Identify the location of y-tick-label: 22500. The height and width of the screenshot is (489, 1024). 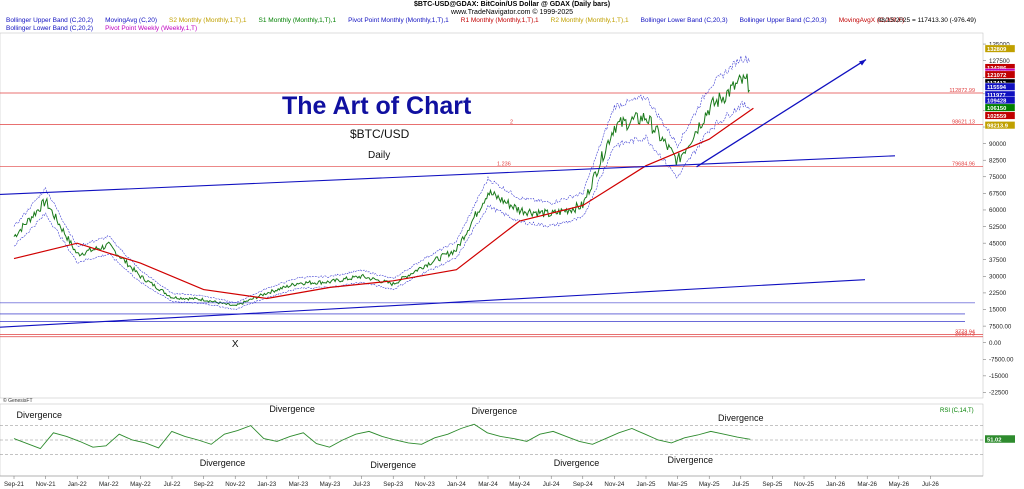
(998, 293).